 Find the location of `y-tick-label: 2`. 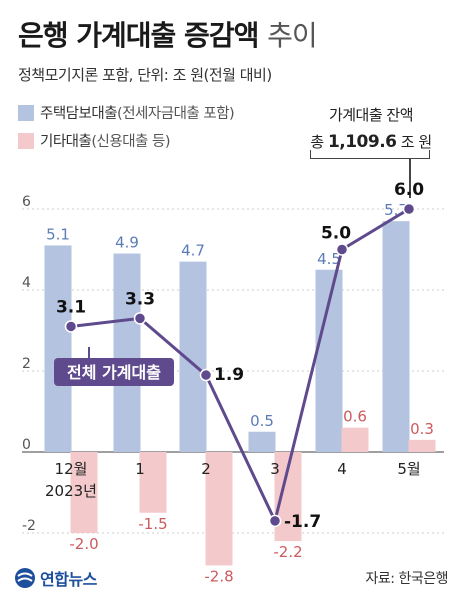

y-tick-label: 2 is located at coordinates (26, 364).